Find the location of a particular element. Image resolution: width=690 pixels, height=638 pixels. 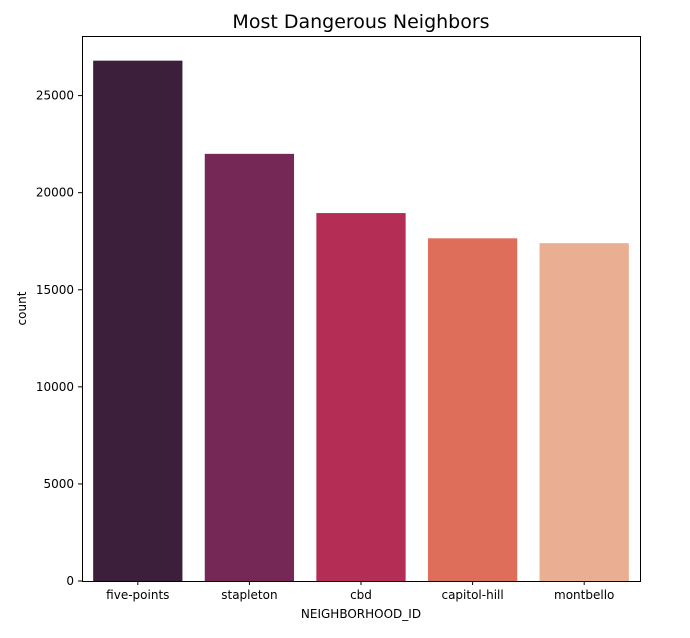

x-tick-label: cbd is located at coordinates (361, 595).